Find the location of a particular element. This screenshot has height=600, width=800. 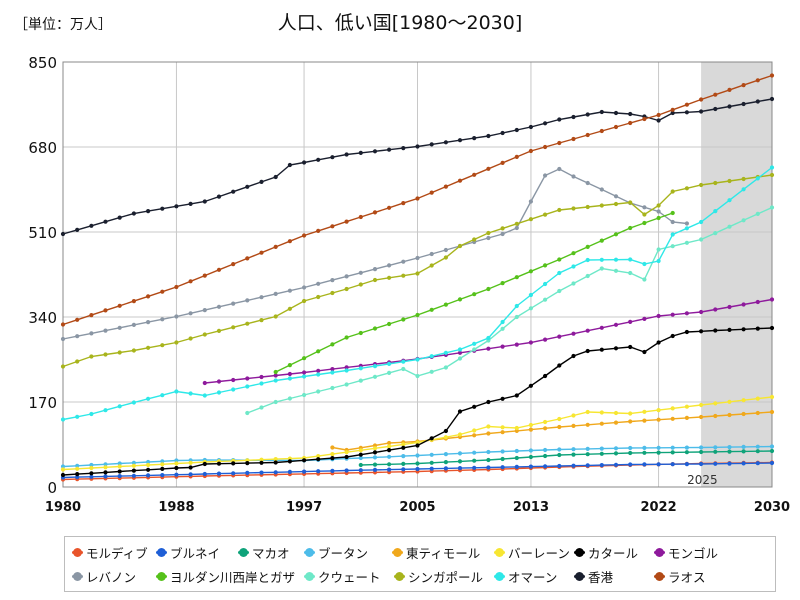

legend-item: カタール is located at coordinates (606, 552).